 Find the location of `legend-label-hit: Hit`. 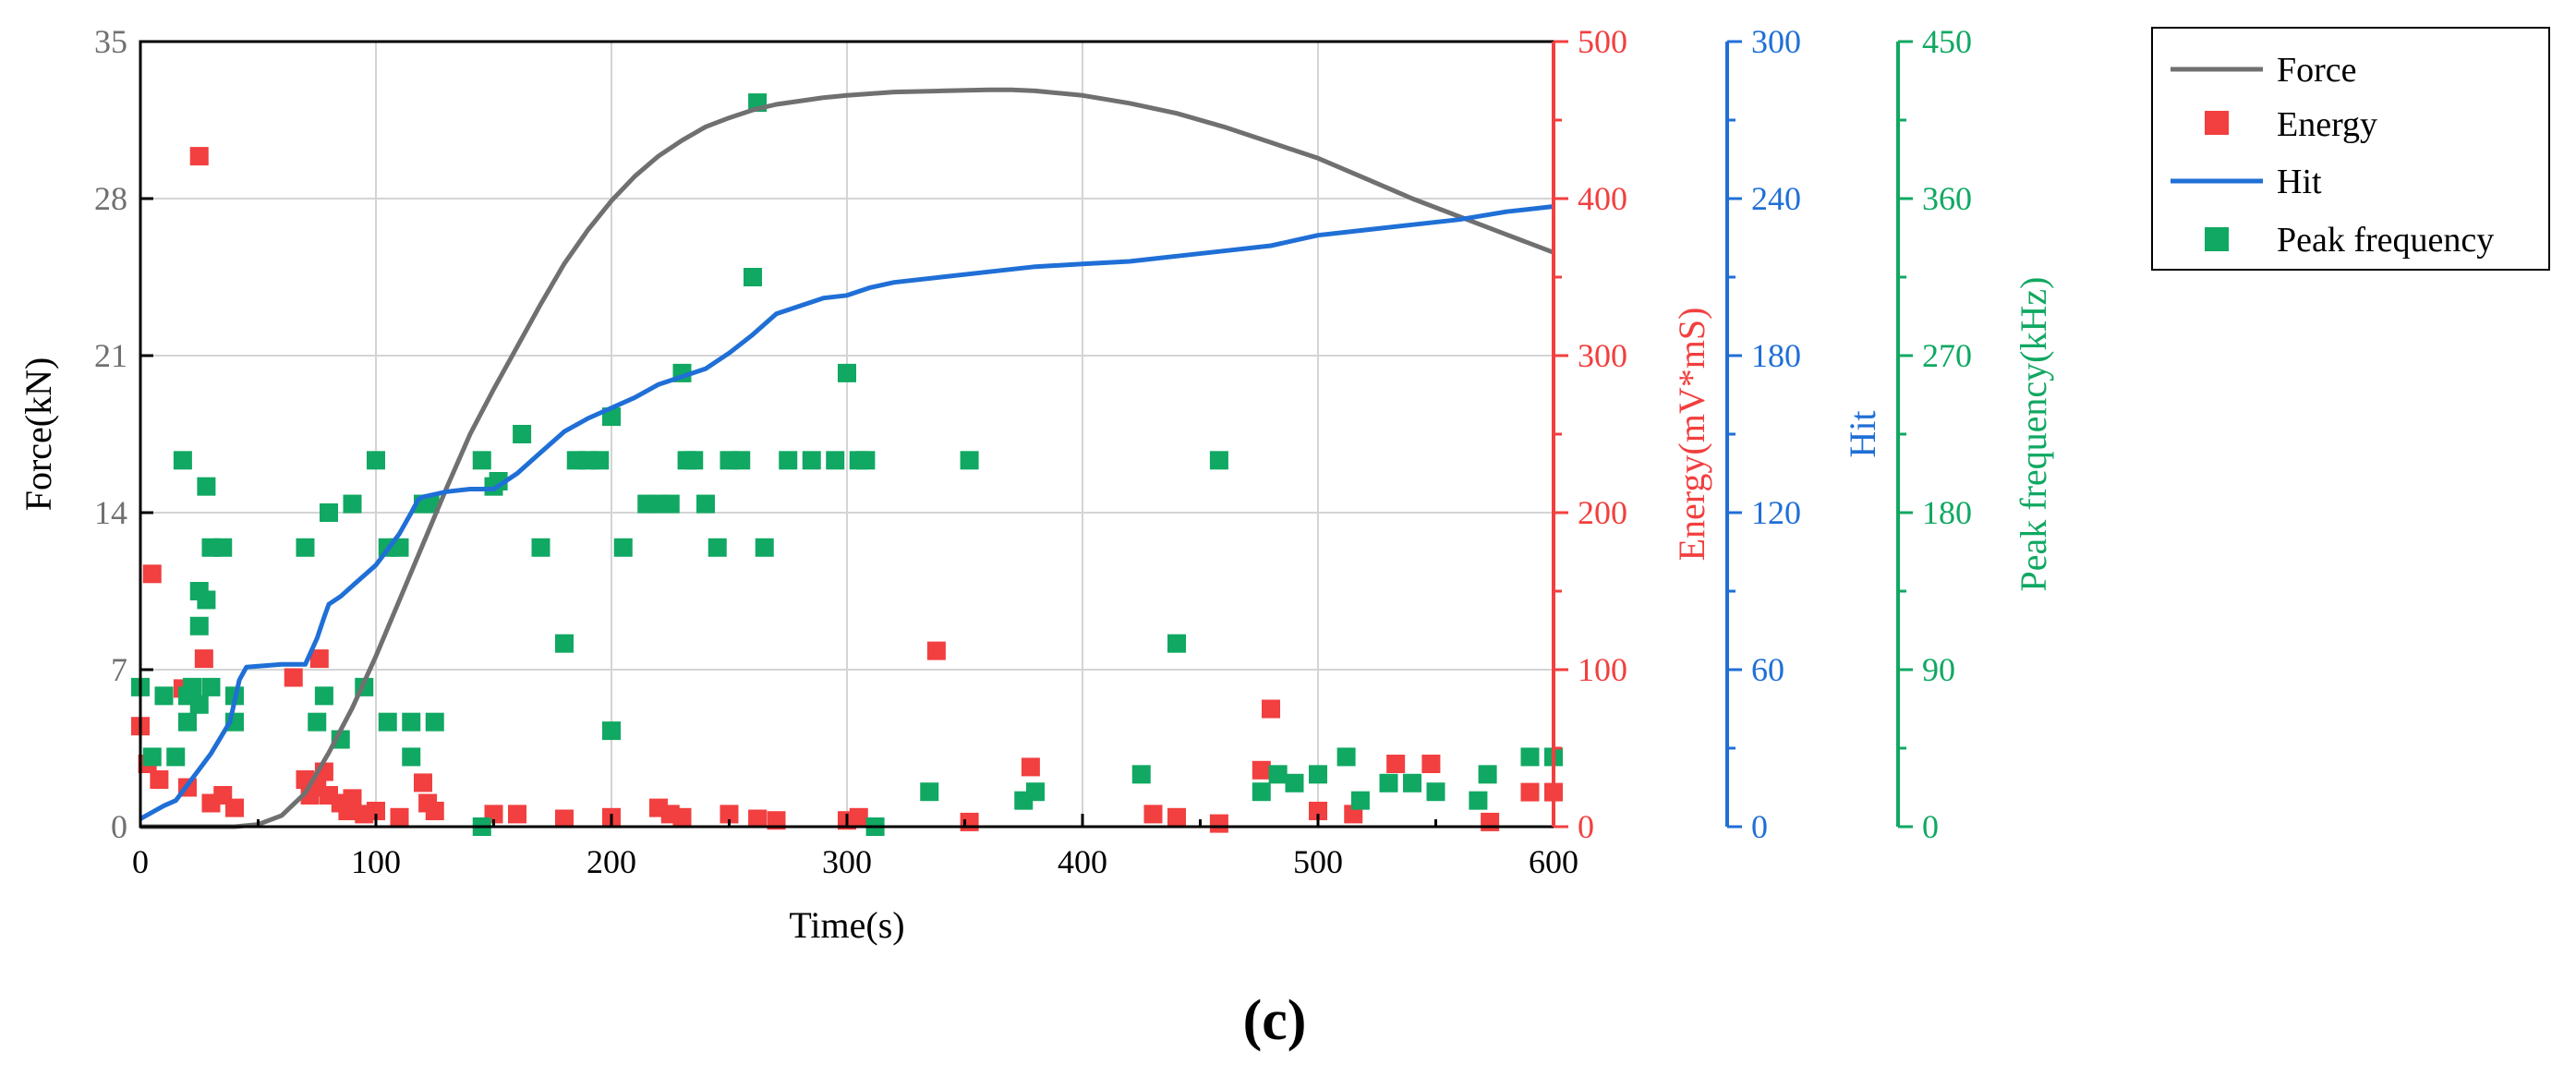

legend-label-hit: Hit is located at coordinates (2299, 182).